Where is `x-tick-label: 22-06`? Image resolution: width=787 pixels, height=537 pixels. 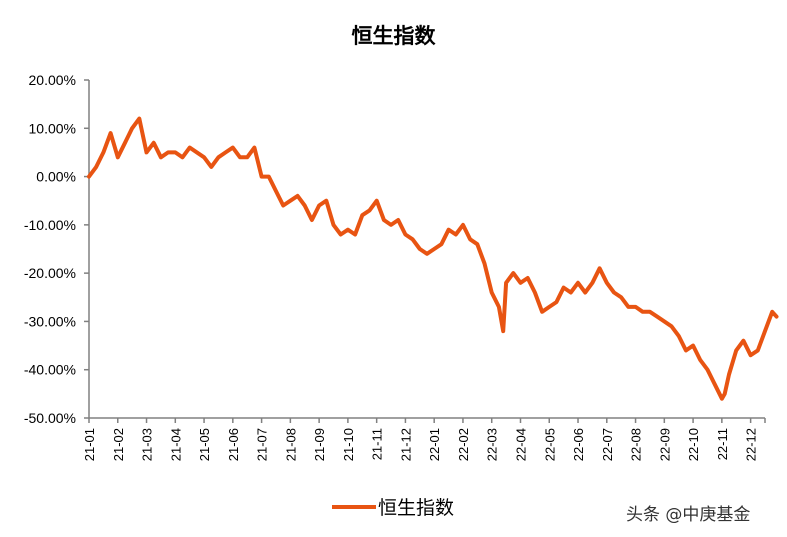
x-tick-label: 22-06 is located at coordinates (578, 444).